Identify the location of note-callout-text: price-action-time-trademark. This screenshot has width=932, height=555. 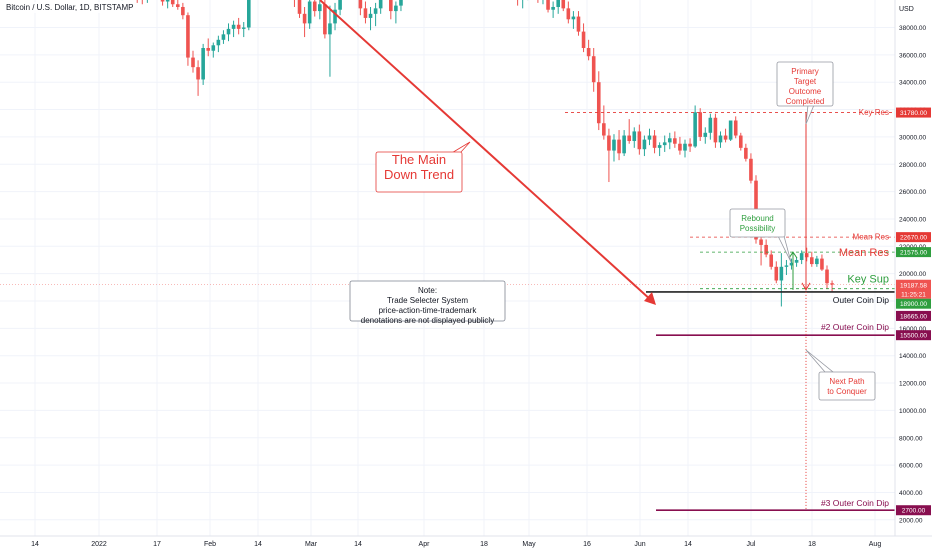
(428, 310).